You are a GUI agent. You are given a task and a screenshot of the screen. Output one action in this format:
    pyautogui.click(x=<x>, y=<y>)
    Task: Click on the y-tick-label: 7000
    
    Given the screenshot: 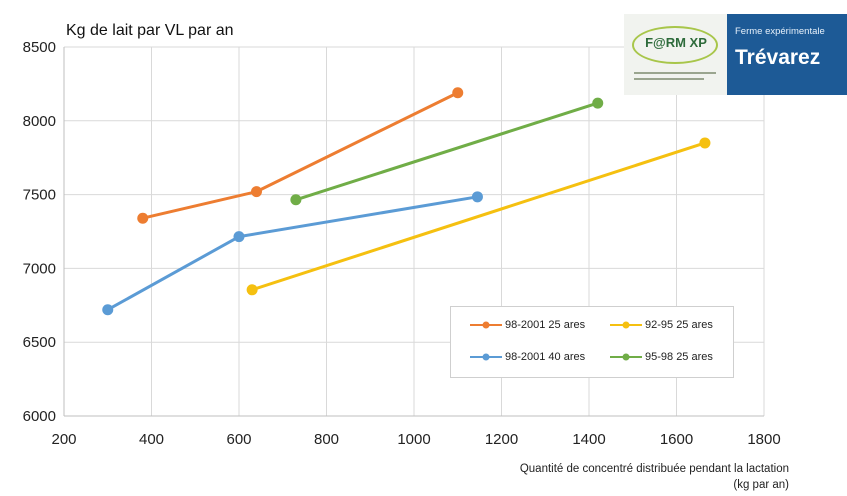 What is the action you would take?
    pyautogui.click(x=39, y=268)
    